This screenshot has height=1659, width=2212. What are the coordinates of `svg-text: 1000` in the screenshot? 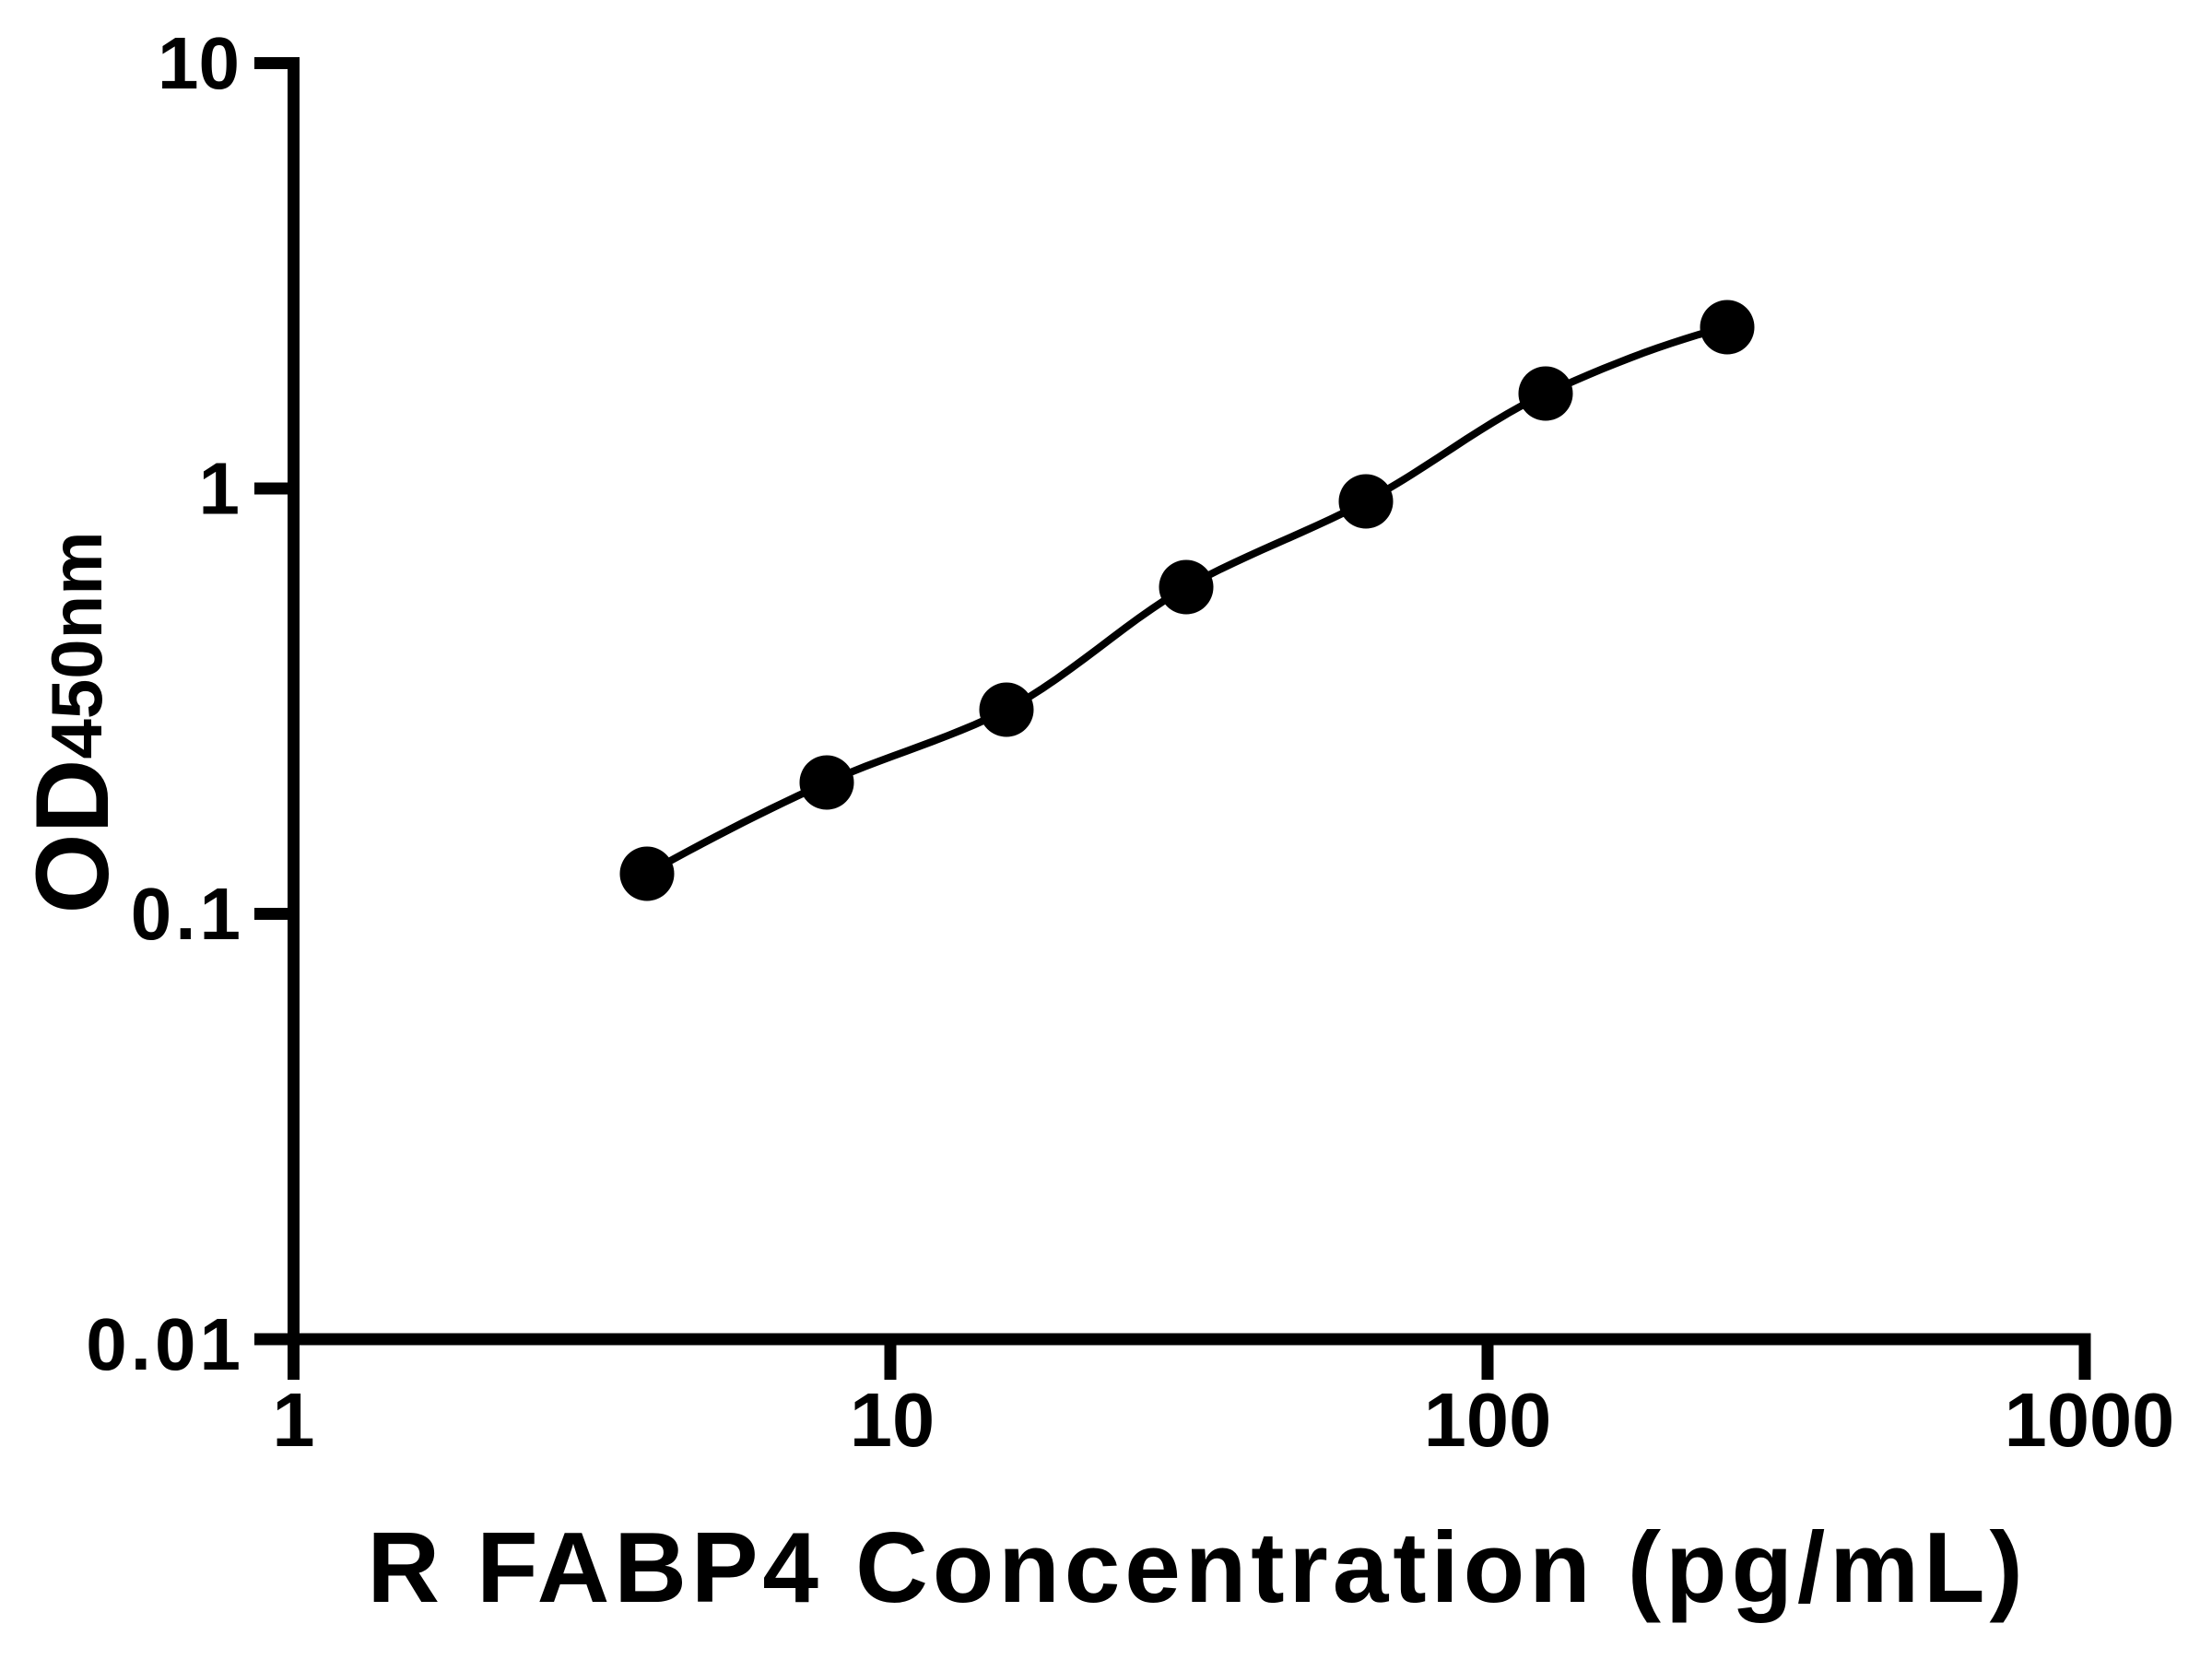 It's located at (2090, 1420).